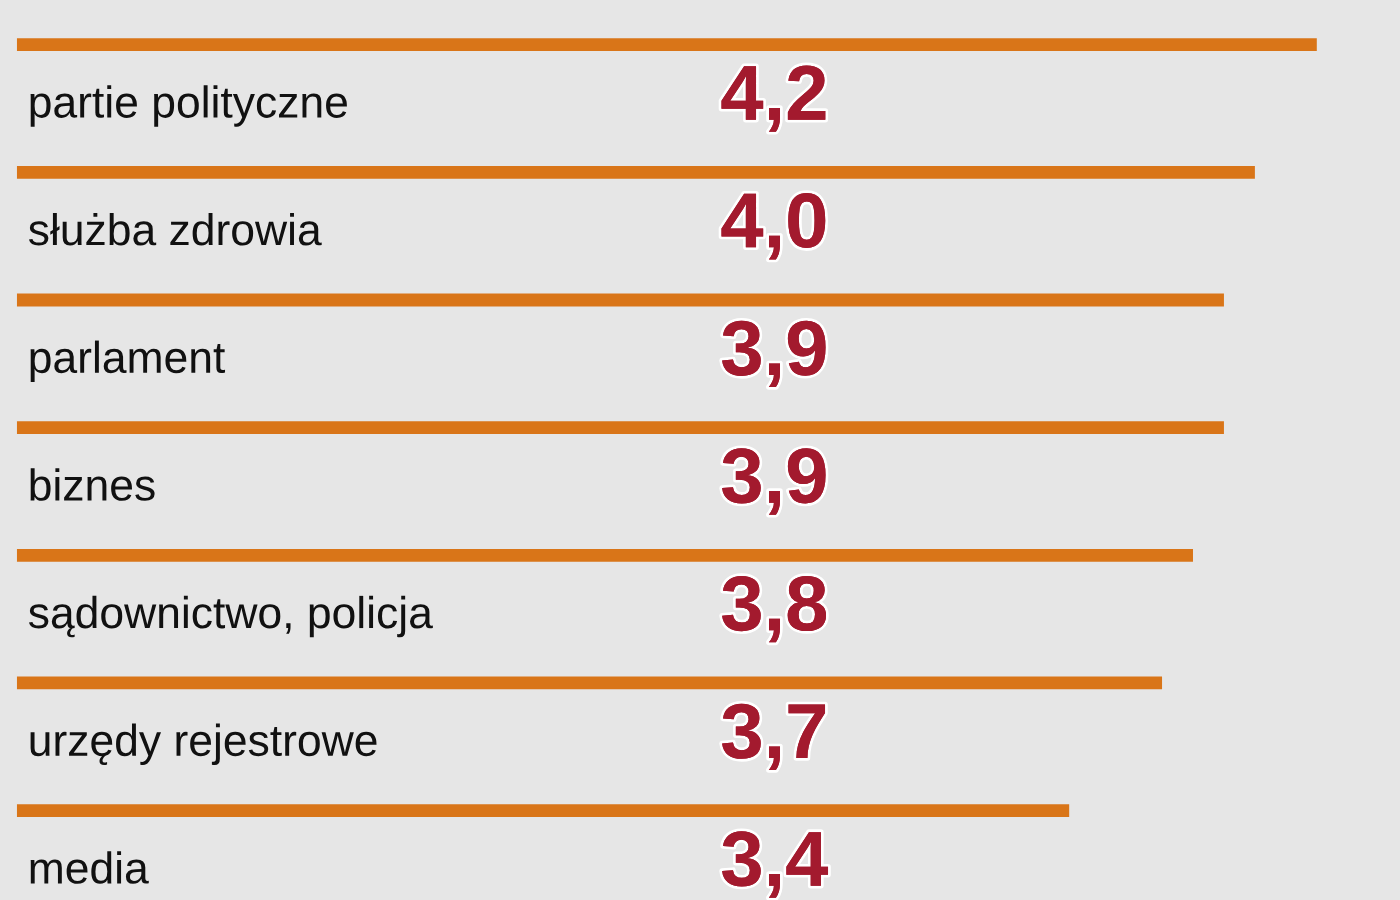 This screenshot has width=1400, height=900. Describe the element at coordinates (774, 737) in the screenshot. I see `data-label: 3,7` at that location.